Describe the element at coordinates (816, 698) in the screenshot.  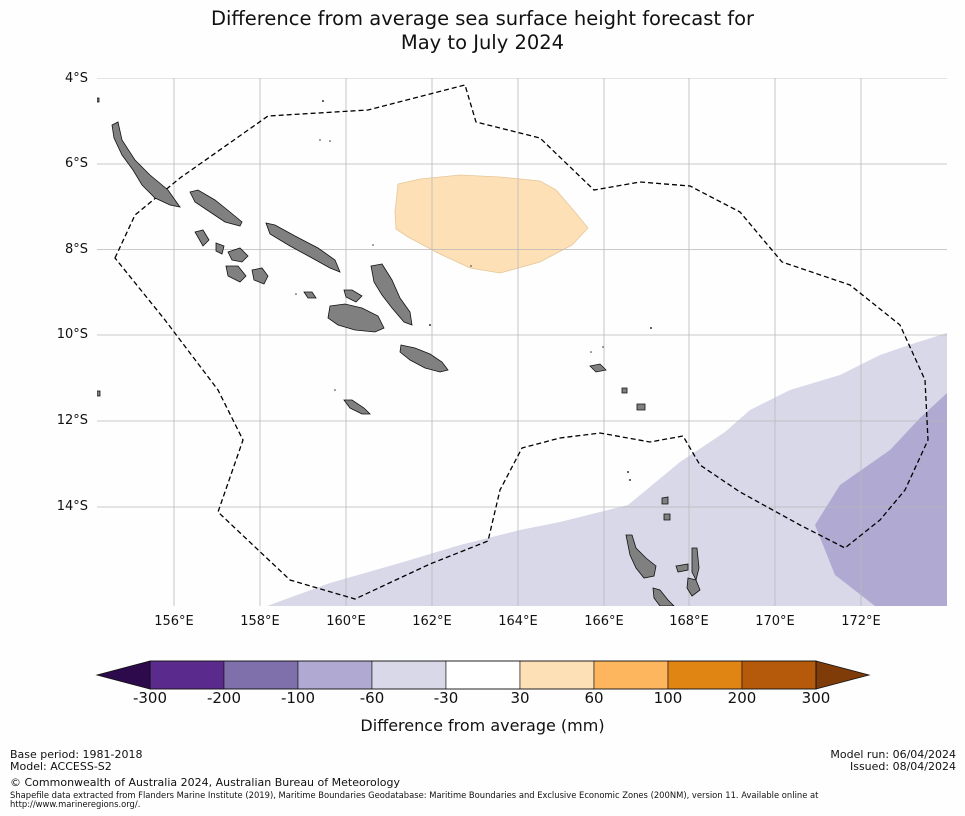
I see `colorbar-label: 300` at that location.